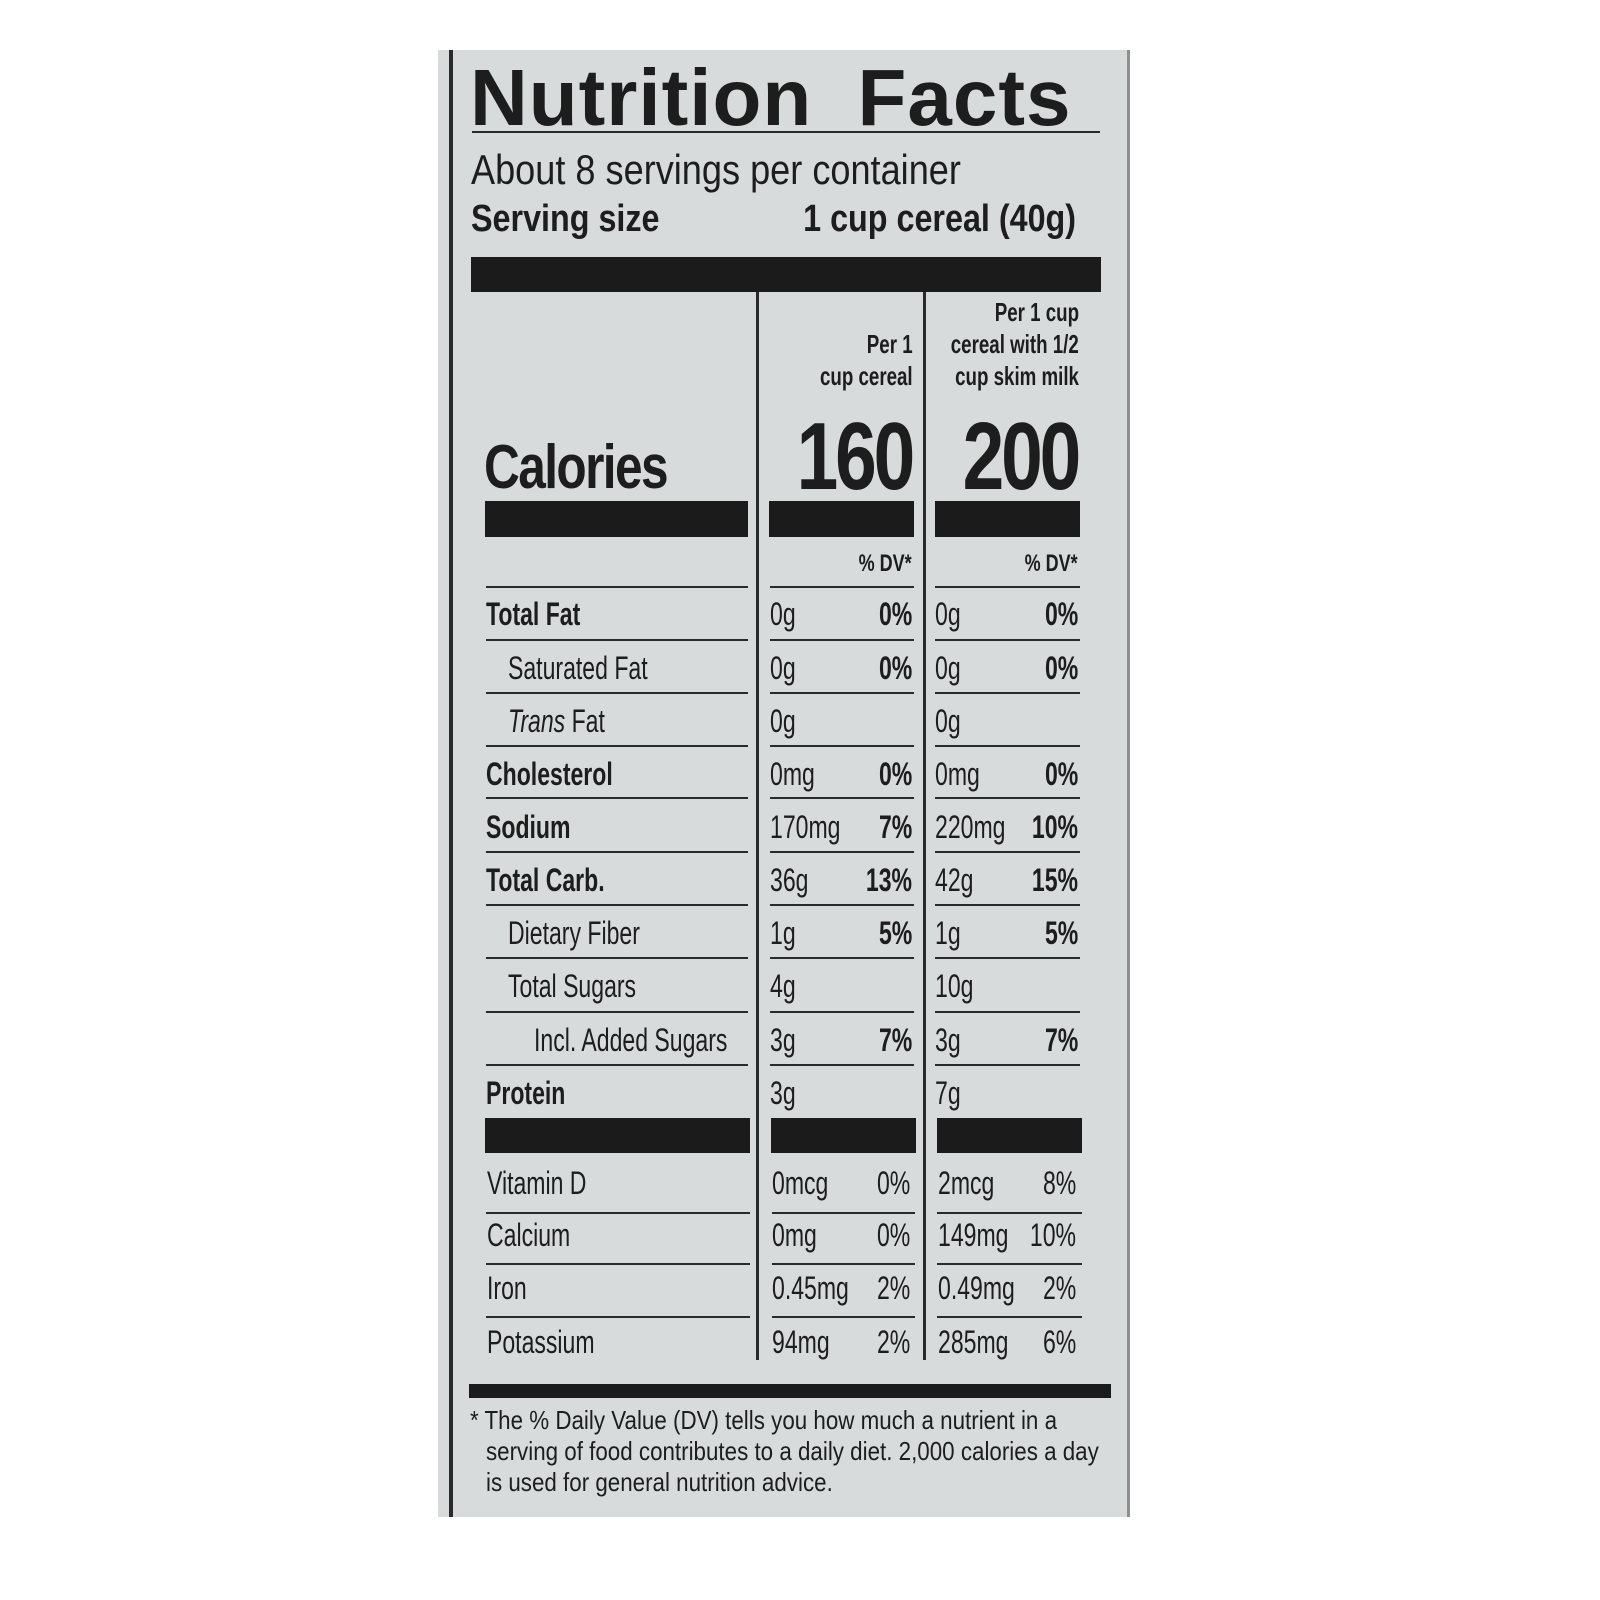  Describe the element at coordinates (961, 880) in the screenshot. I see `nutrient-c2-amt: 42g` at that location.